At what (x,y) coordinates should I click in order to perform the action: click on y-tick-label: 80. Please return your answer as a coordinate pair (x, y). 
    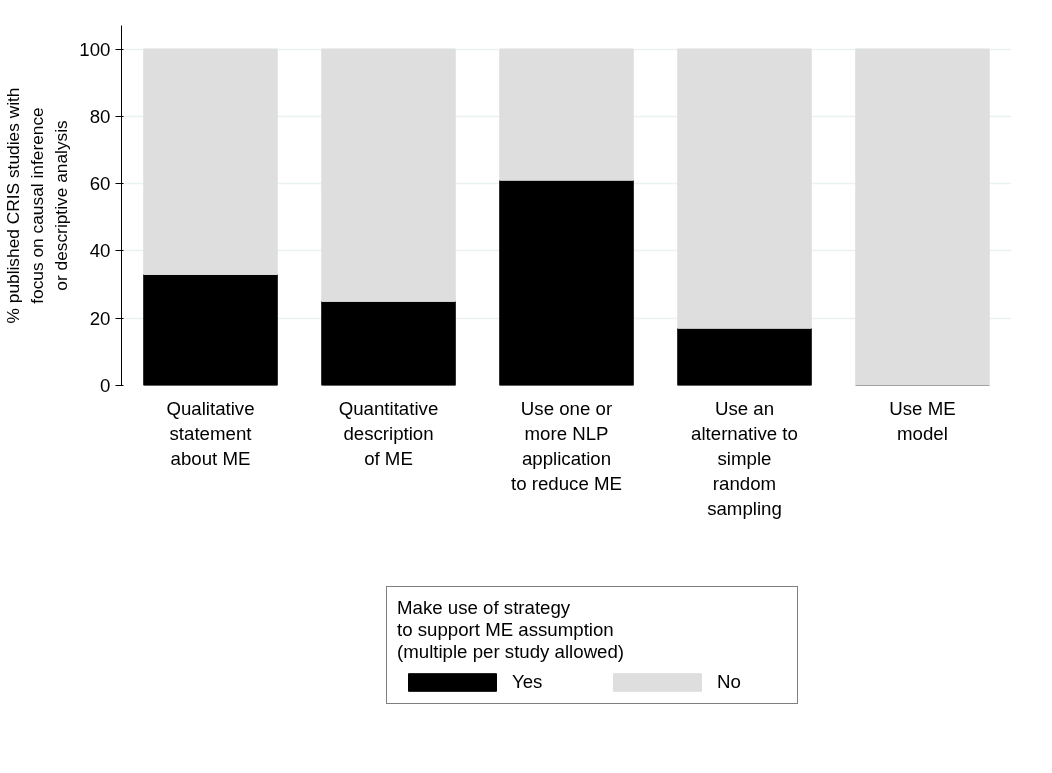
    Looking at the image, I should click on (100, 116).